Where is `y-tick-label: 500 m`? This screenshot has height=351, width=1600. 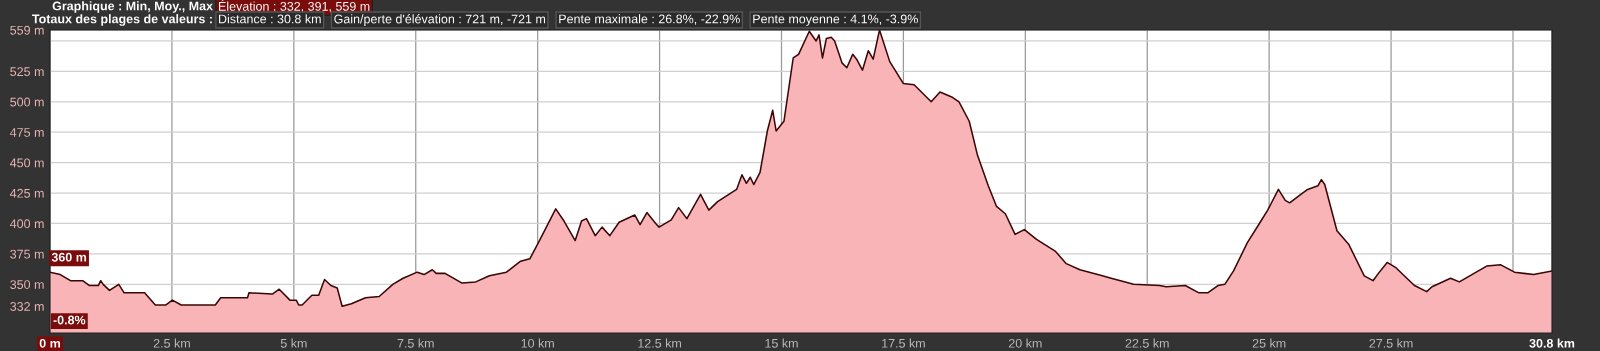 y-tick-label: 500 m is located at coordinates (27, 102).